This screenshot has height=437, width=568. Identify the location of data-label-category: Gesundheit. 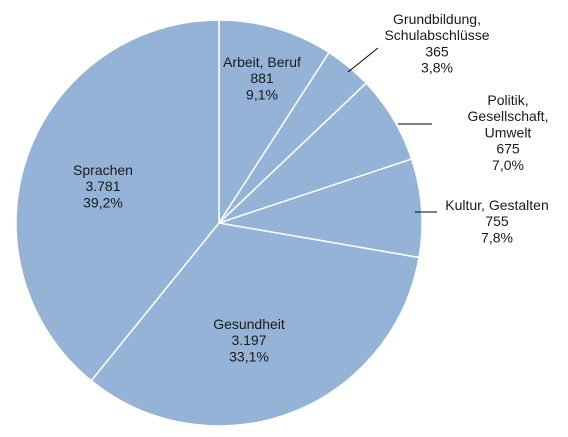
(249, 324).